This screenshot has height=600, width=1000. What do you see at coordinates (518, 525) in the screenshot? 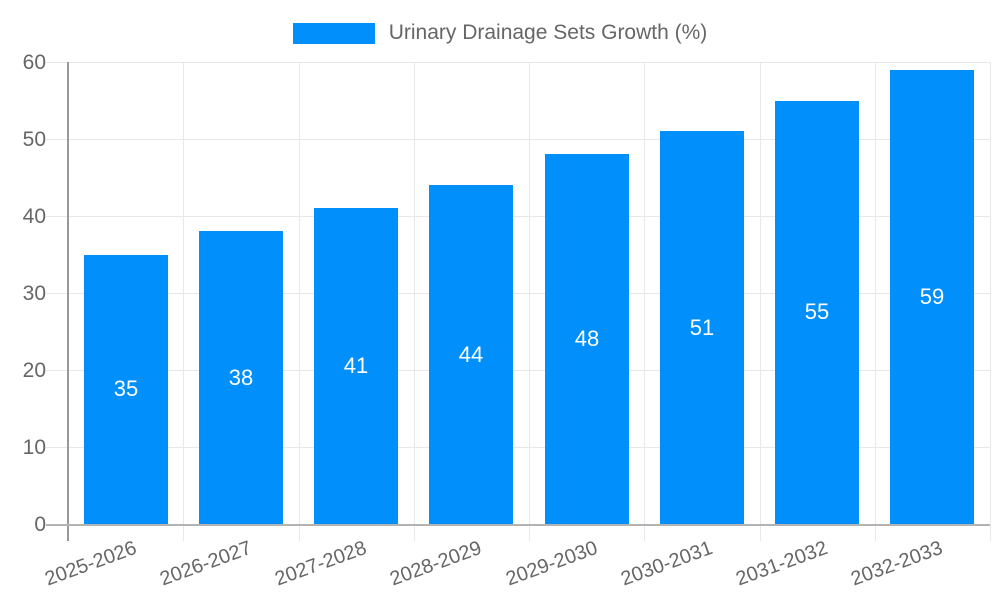
I see `x-axis-line` at bounding box center [518, 525].